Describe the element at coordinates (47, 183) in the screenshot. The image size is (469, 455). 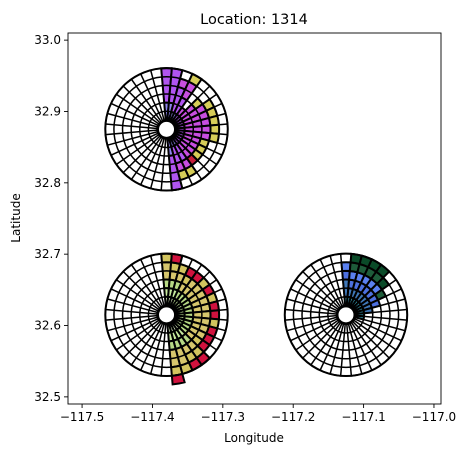
I see `y-tick-label: 32.8` at that location.